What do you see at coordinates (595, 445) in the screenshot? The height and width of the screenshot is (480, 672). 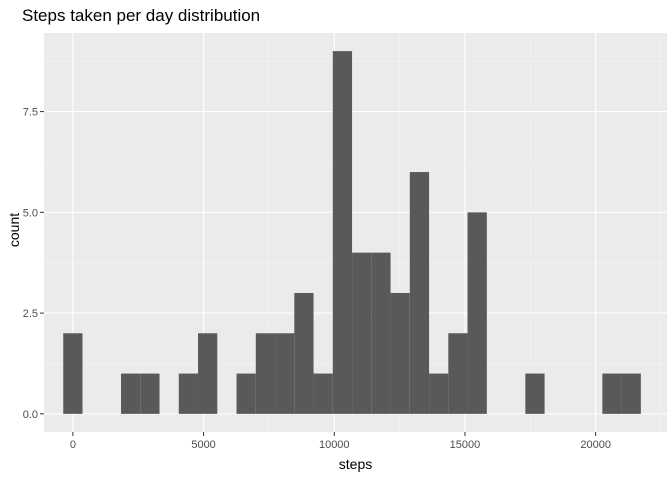 I see `x-tick-label: 20000` at bounding box center [595, 445].